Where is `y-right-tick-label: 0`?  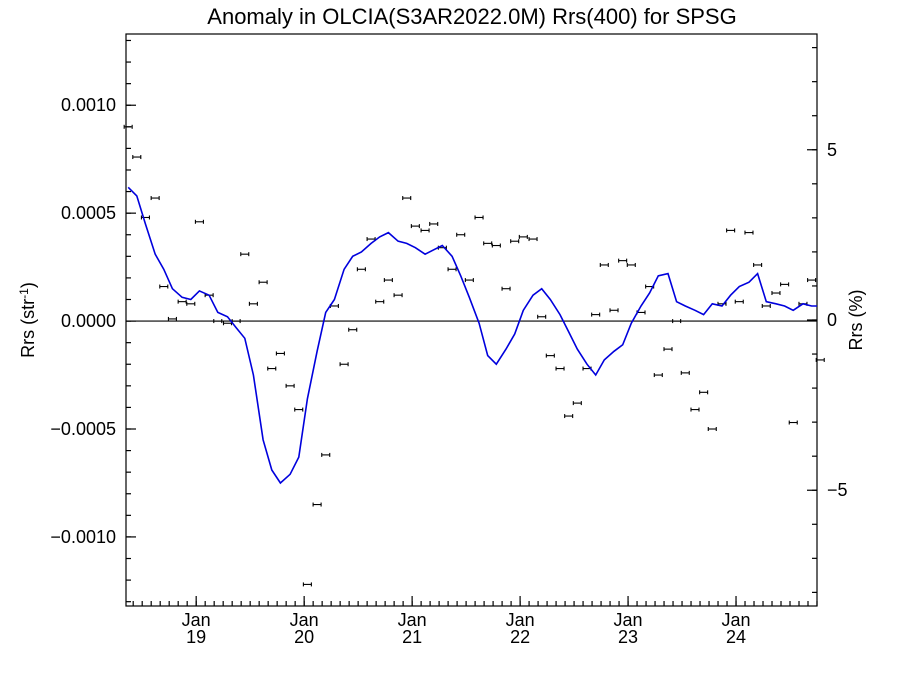
y-right-tick-label: 0 is located at coordinates (832, 320).